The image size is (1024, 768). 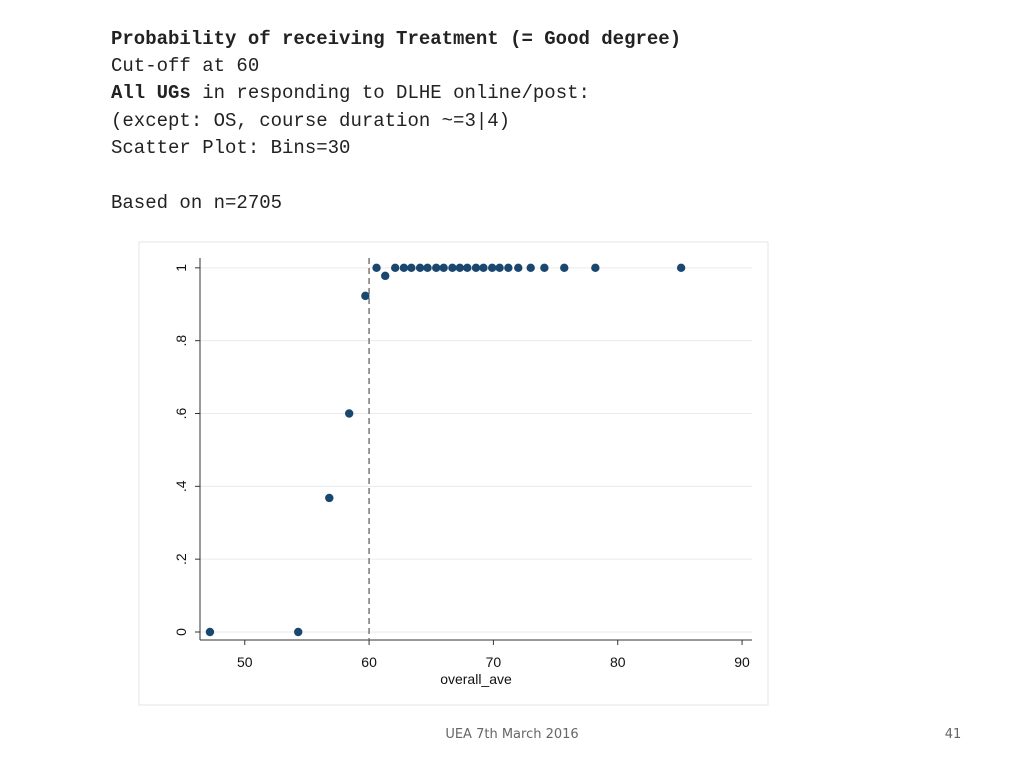 What do you see at coordinates (181, 413) in the screenshot?
I see `y-tick-label: .6` at bounding box center [181, 413].